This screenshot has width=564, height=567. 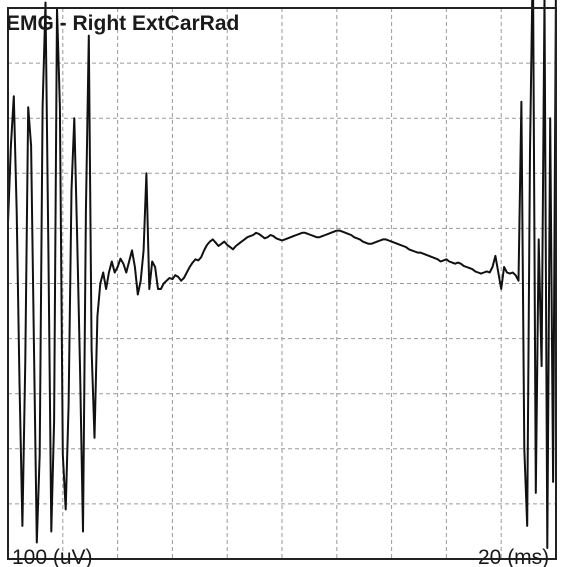 What do you see at coordinates (122, 23) in the screenshot?
I see `chart-title: EMG - Right ExtCarRad` at bounding box center [122, 23].